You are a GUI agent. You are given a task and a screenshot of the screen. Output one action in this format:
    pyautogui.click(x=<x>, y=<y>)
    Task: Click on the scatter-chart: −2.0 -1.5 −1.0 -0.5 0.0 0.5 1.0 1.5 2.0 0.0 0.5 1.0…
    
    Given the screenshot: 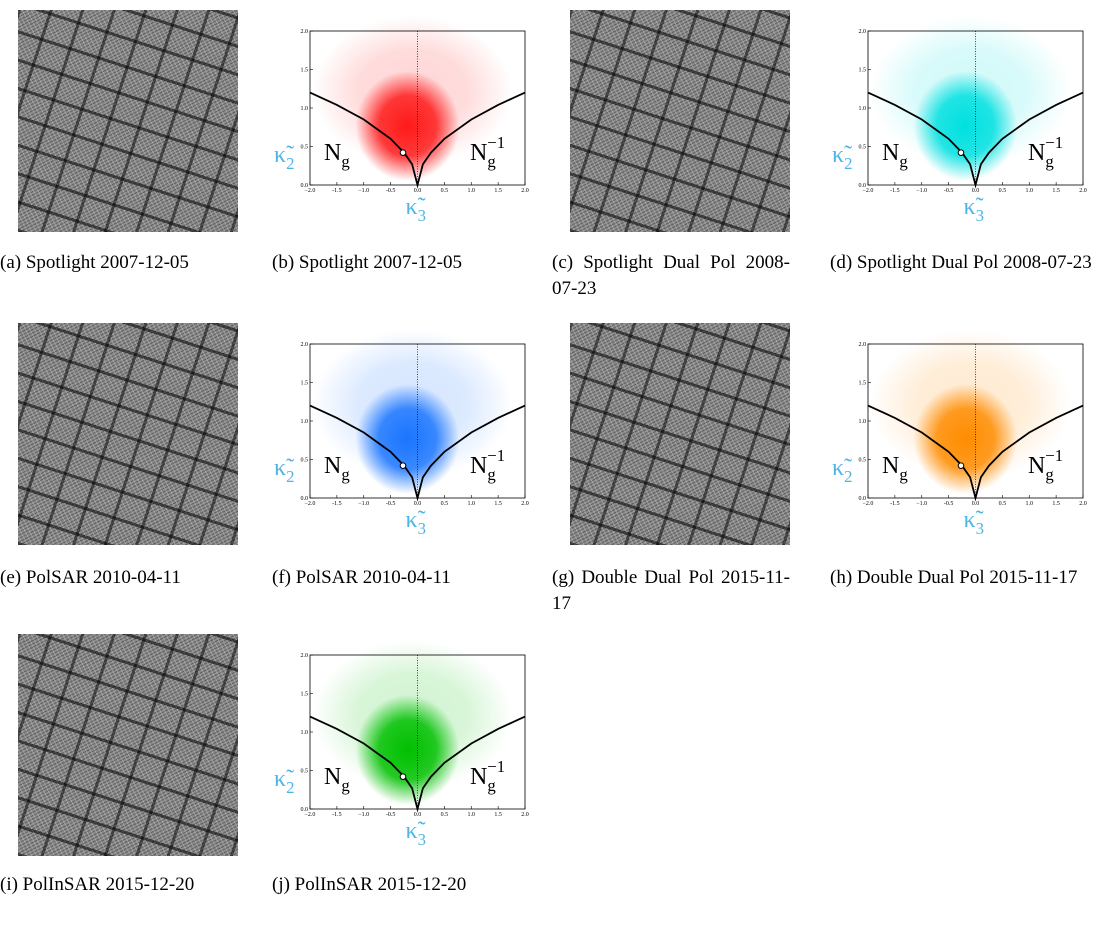 What is the action you would take?
    pyautogui.click(x=401, y=744)
    